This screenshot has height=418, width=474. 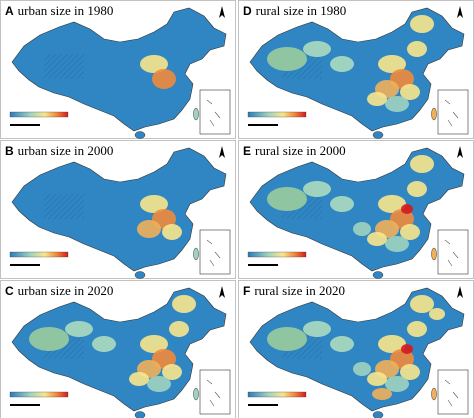 What do you see at coordinates (300, 150) in the screenshot?
I see `panel-caption: rural size in 2000` at bounding box center [300, 150].